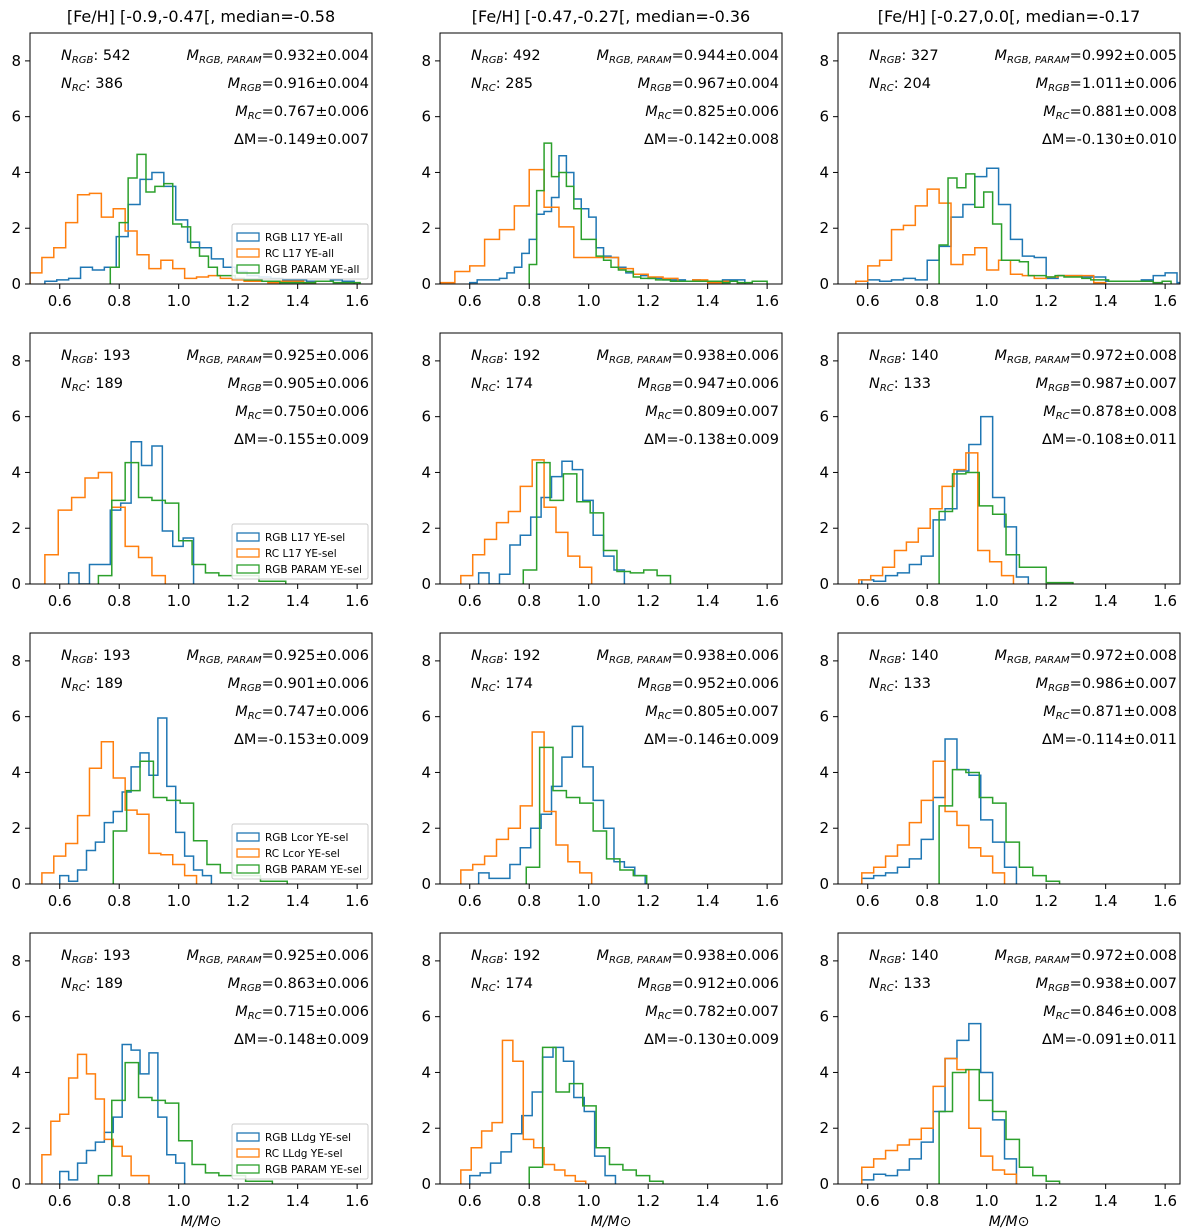 The height and width of the screenshot is (1232, 1200). I want to click on m-rc-label: MRC=0.878±0.008, so click(1110, 413).